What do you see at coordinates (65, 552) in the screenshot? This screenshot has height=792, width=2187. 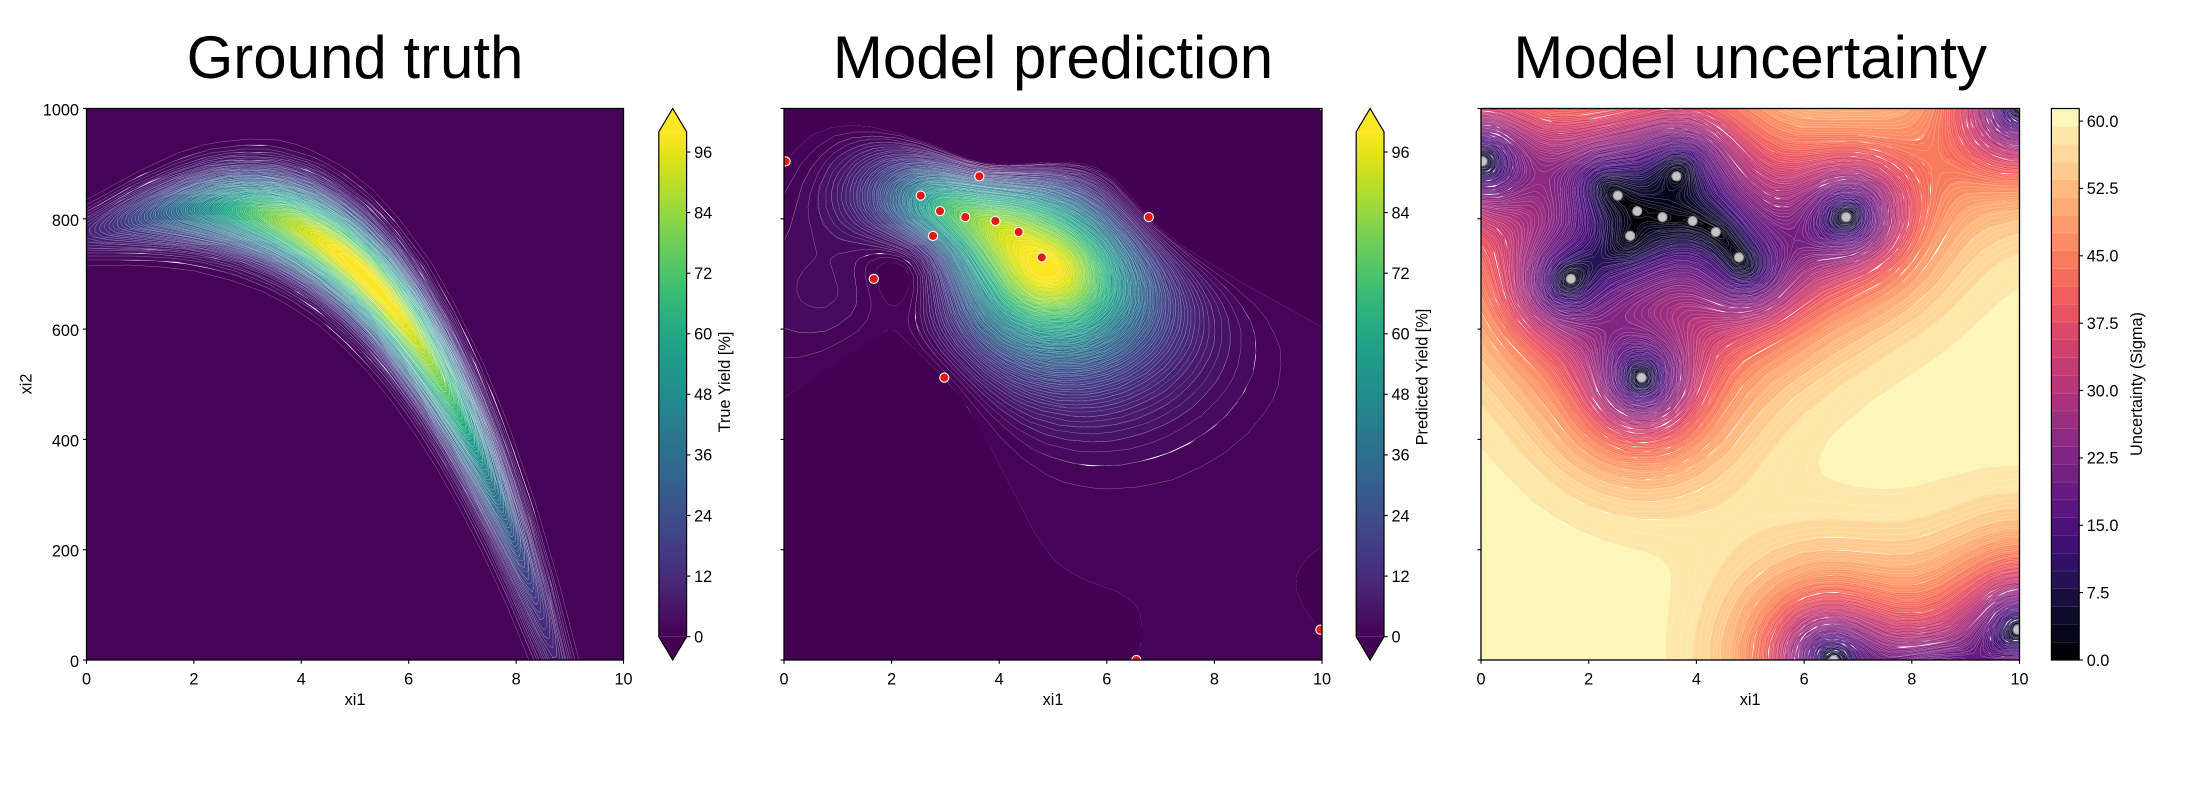 I see `svg-text: 200` at bounding box center [65, 552].